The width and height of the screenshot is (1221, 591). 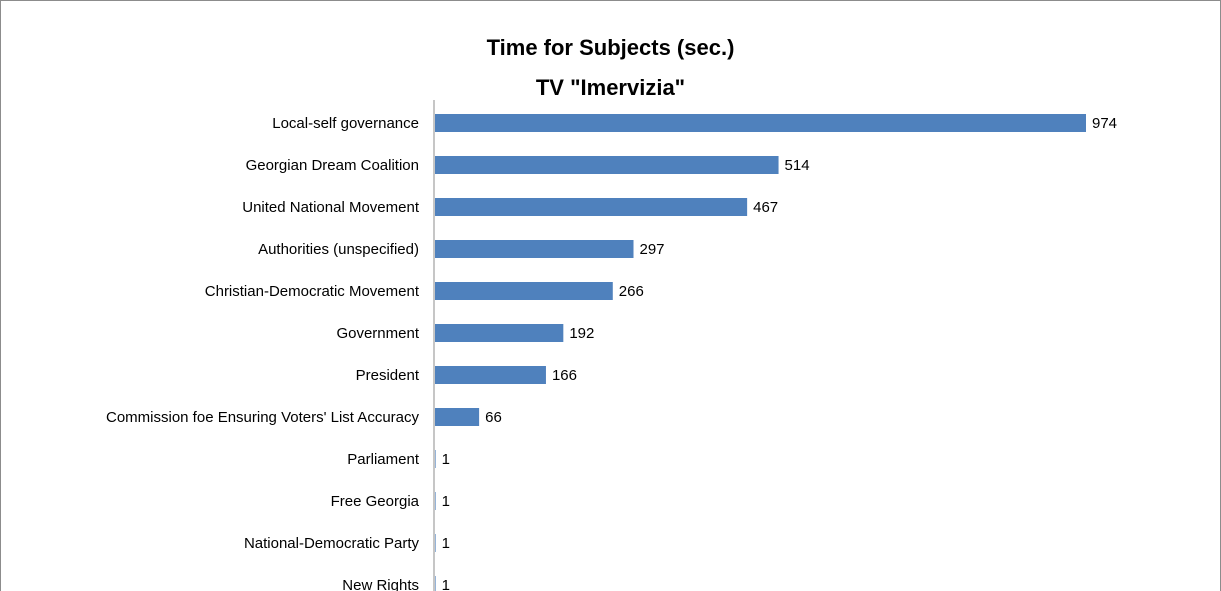 What do you see at coordinates (765, 207) in the screenshot?
I see `data-label: 467` at bounding box center [765, 207].